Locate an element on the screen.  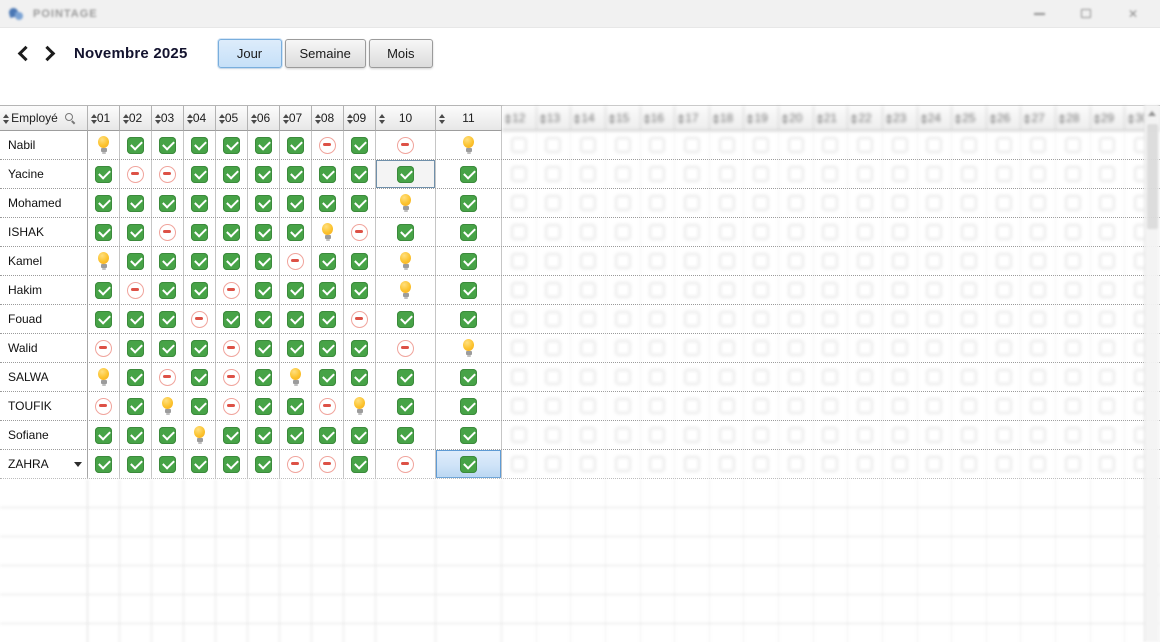
day-column-header-faded: 27 is located at coordinates (1038, 118).